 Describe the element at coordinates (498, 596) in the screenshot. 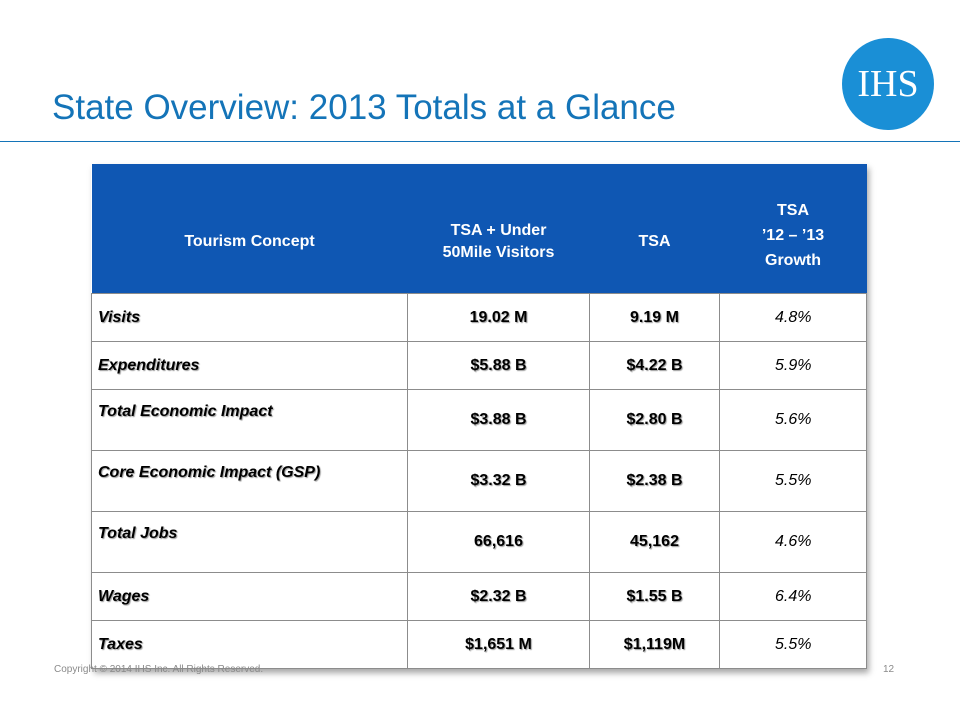

I see `row-tsa-under50-value: $2.32 B` at that location.